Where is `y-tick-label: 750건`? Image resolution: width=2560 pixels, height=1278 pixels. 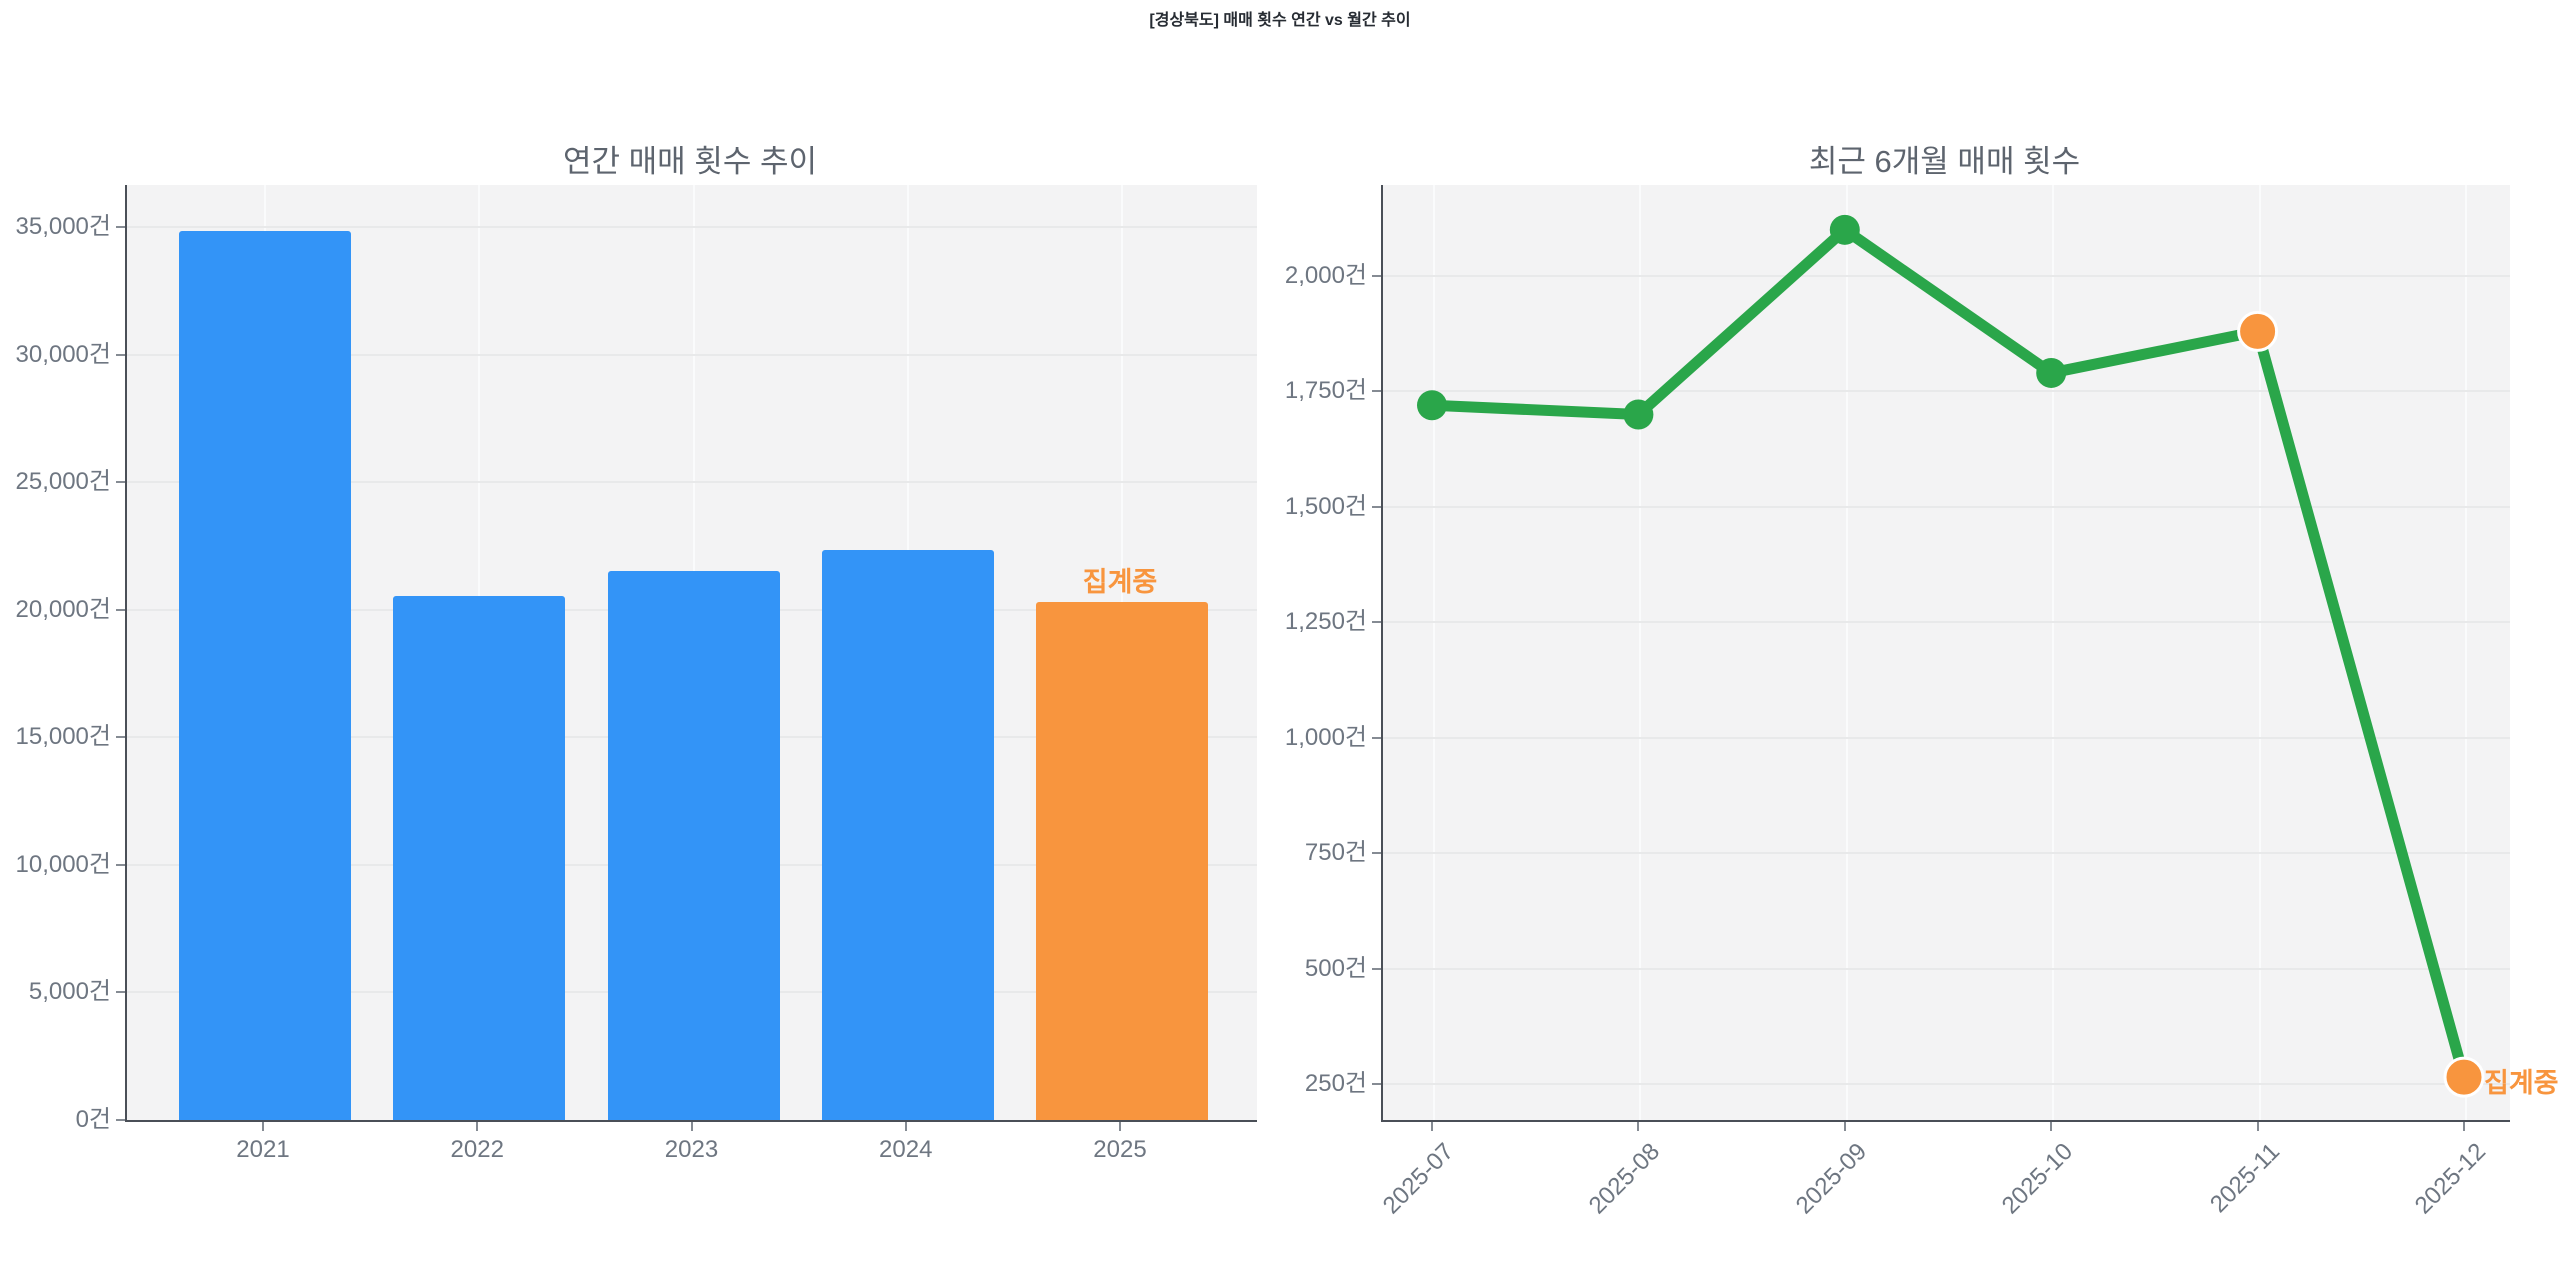 y-tick-label: 750건 is located at coordinates (1335, 853).